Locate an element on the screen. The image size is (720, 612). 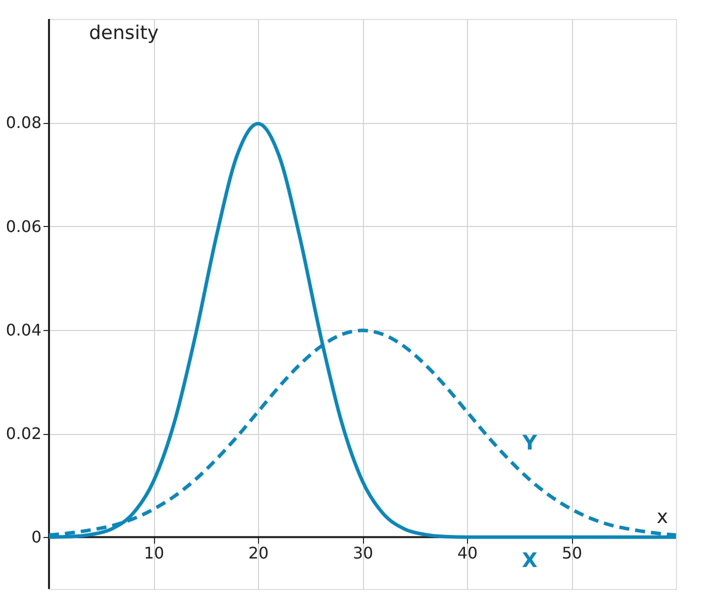
y-tick-label: 0.08 is located at coordinates (24, 122).